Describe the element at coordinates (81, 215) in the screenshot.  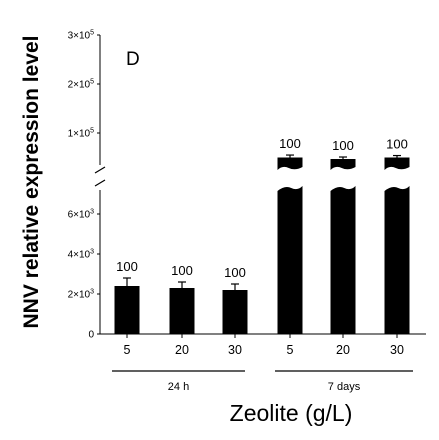
I see `y-tick-label: 6×10³` at that location.